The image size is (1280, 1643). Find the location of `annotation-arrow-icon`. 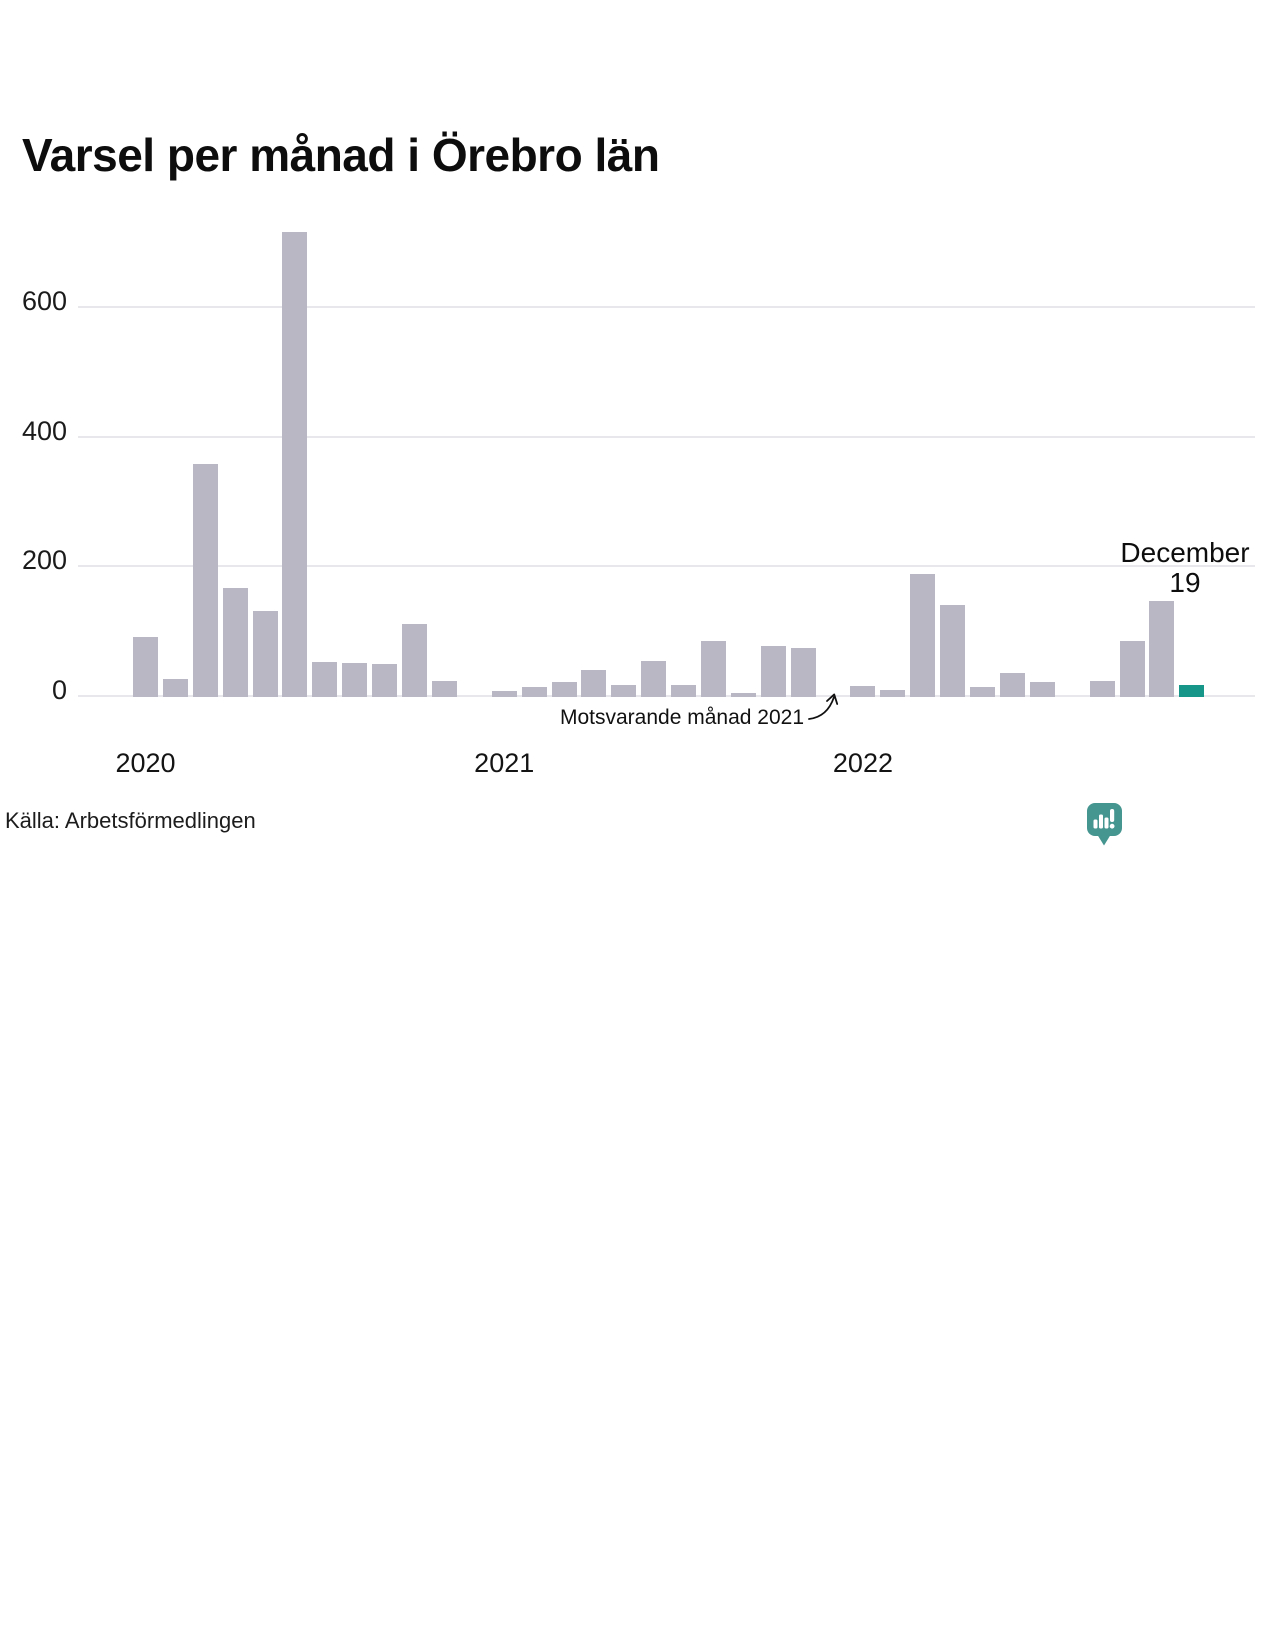

annotation-arrow-icon is located at coordinates (823, 706).